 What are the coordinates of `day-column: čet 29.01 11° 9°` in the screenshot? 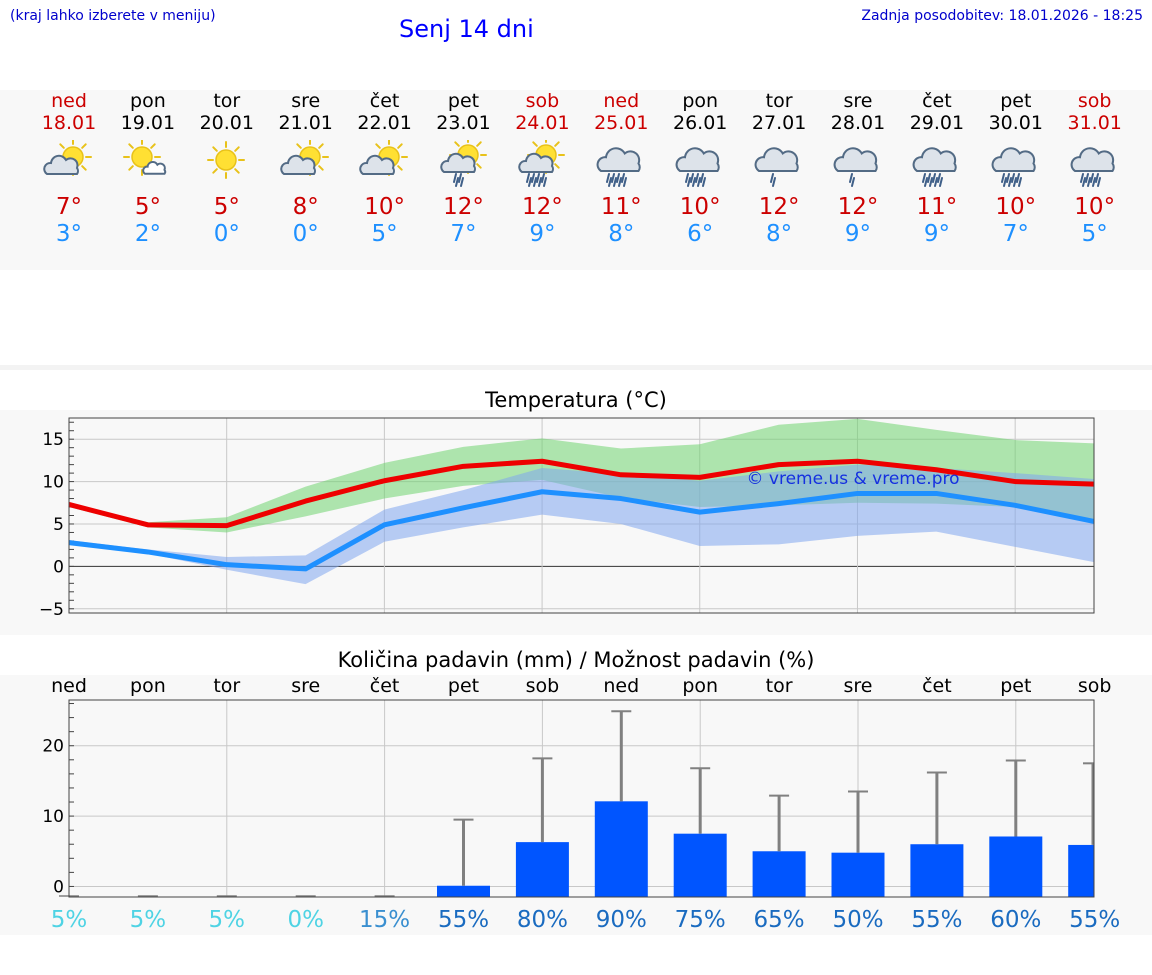 It's located at (937, 169).